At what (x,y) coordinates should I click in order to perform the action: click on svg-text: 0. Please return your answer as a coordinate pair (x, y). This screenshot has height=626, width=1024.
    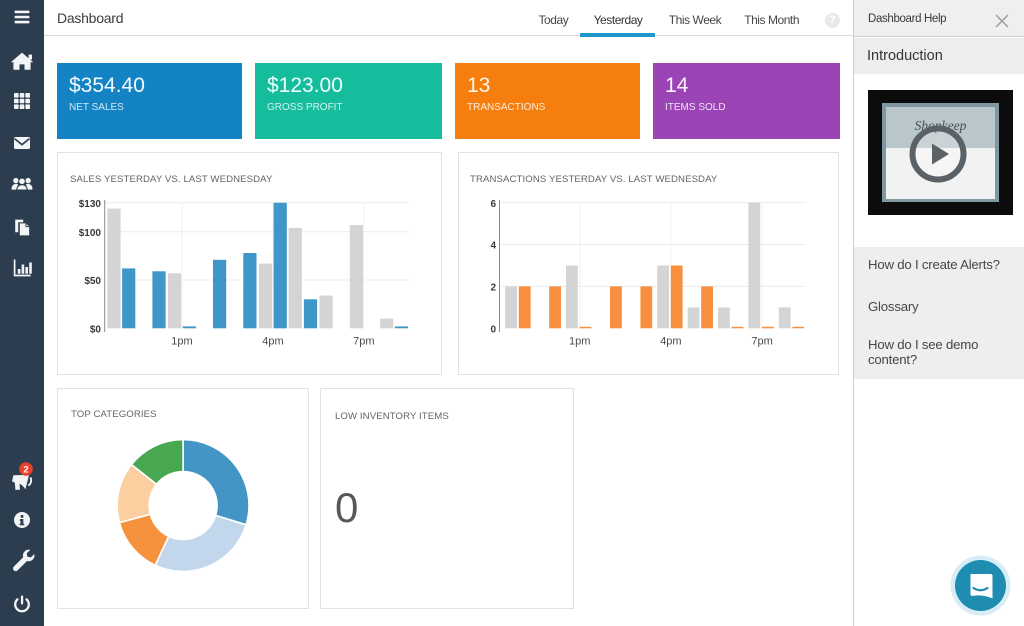
    Looking at the image, I should click on (493, 330).